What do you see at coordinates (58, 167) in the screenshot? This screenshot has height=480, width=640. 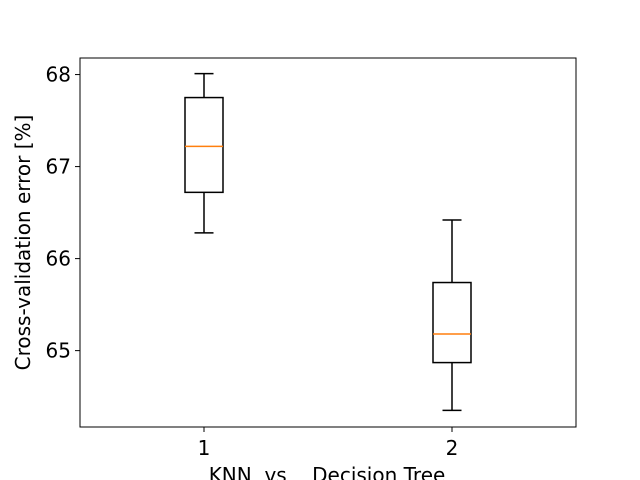 I see `y-tick-label: 67` at bounding box center [58, 167].